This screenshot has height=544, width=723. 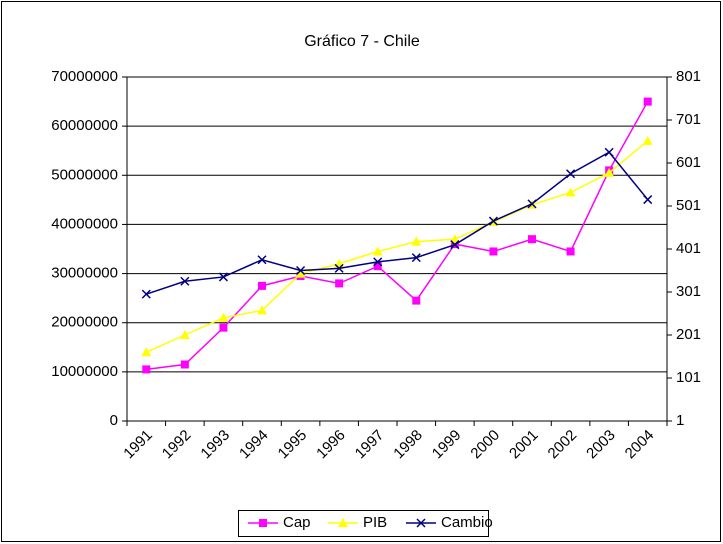 I want to click on y2-tick-label: 701, so click(x=688, y=119).